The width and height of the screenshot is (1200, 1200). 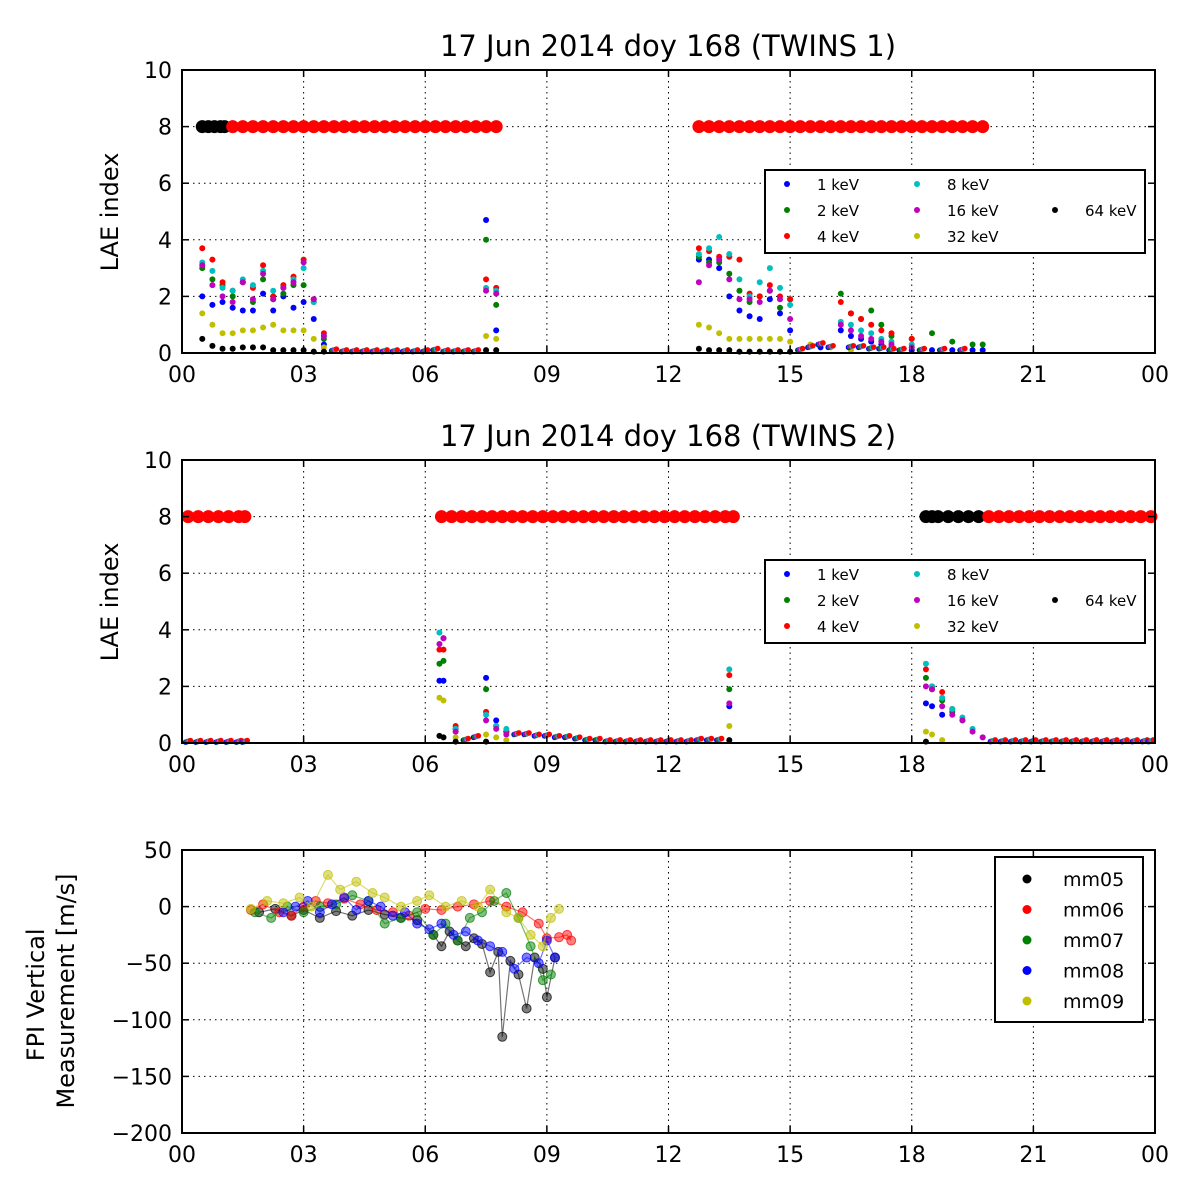 What do you see at coordinates (838, 185) in the screenshot?
I see `legend-label: 1 keV` at bounding box center [838, 185].